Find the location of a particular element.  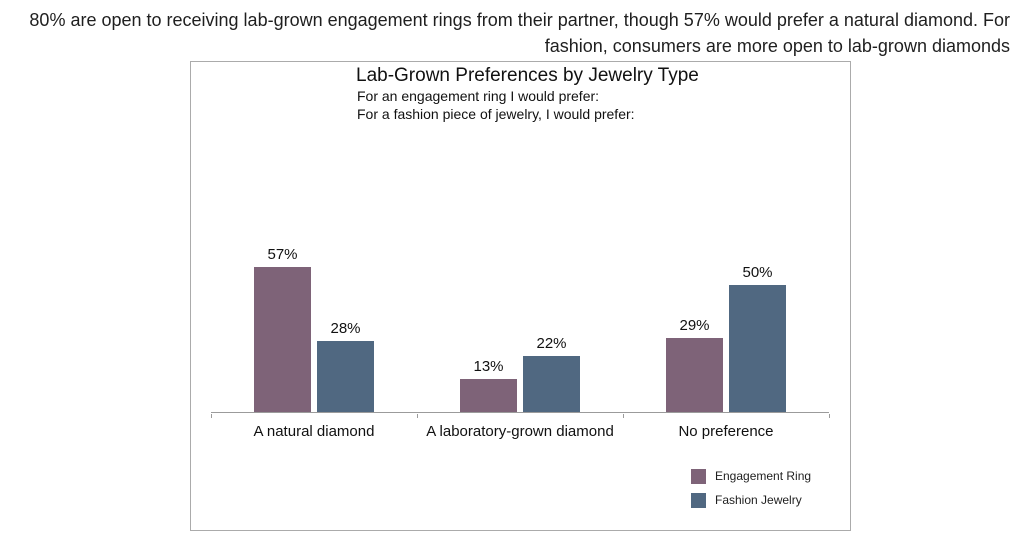

bar-engagement-ring-2: 13% is located at coordinates (488, 385).